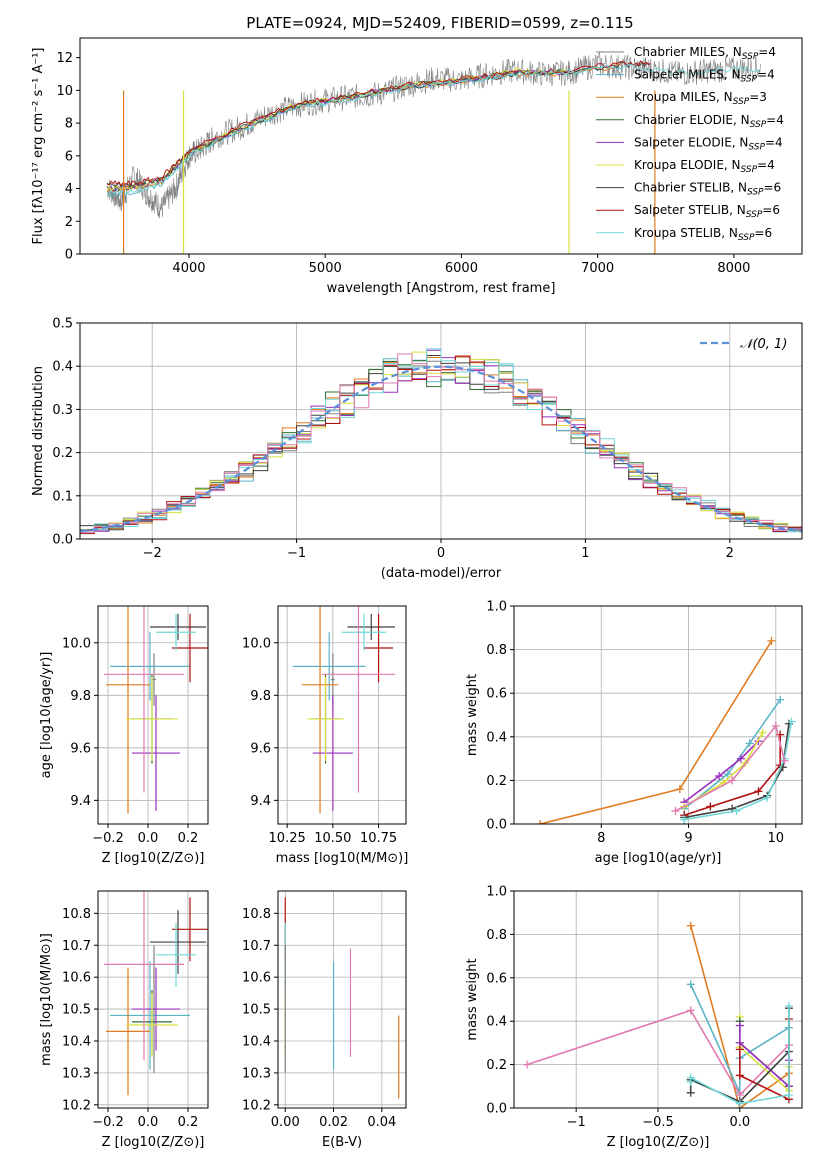 Image resolution: width=819 pixels, height=1170 pixels. Describe the element at coordinates (496, 1065) in the screenshot. I see `y-tick-label: 0.2` at that location.